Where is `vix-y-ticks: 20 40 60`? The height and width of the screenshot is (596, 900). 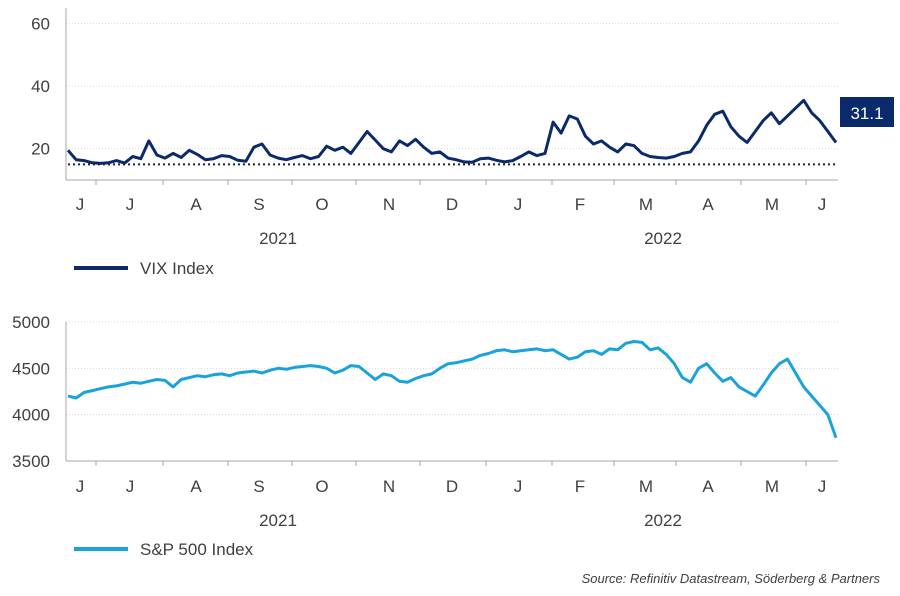
vix-y-ticks: 20 40 60 is located at coordinates (40, 87).